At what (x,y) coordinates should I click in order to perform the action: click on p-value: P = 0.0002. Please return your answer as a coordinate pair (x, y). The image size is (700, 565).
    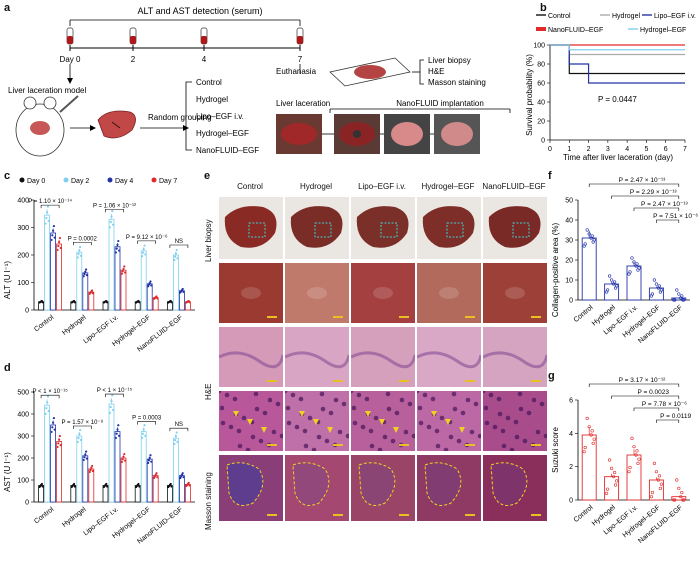
    Looking at the image, I should click on (83, 239).